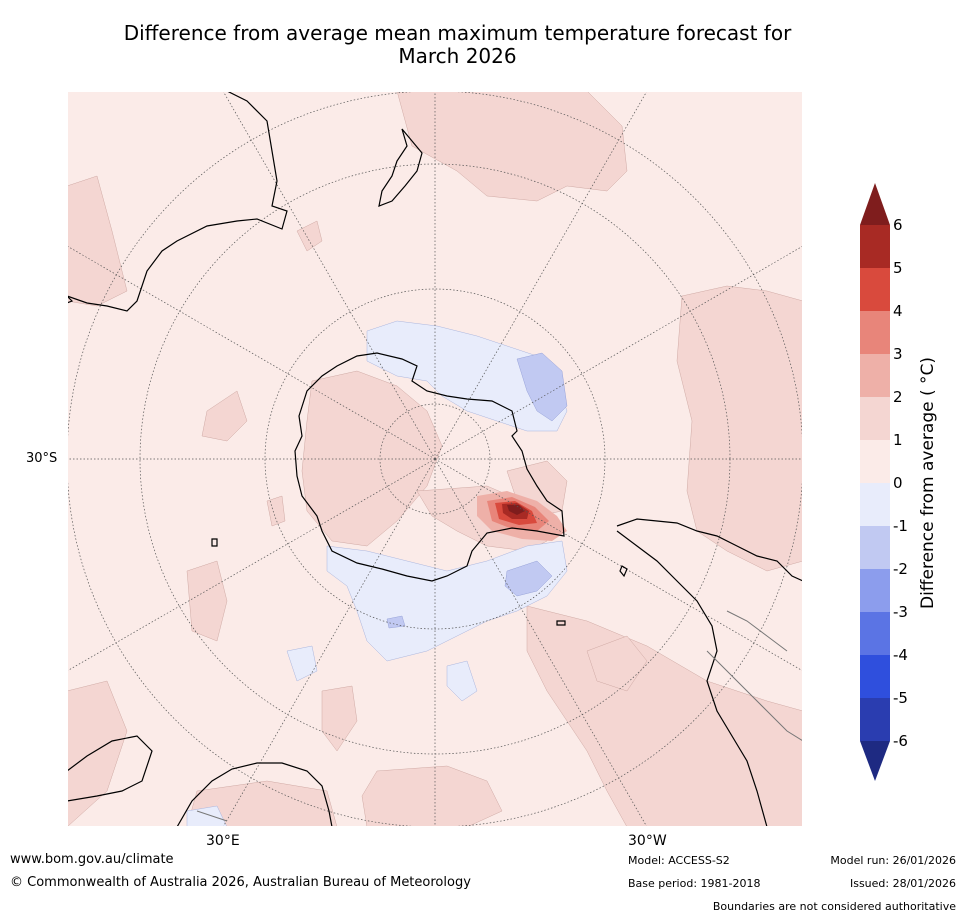 Image resolution: width=965 pixels, height=919 pixels. What do you see at coordinates (898, 268) in the screenshot?
I see `colorbar-tick-5: 5` at bounding box center [898, 268].